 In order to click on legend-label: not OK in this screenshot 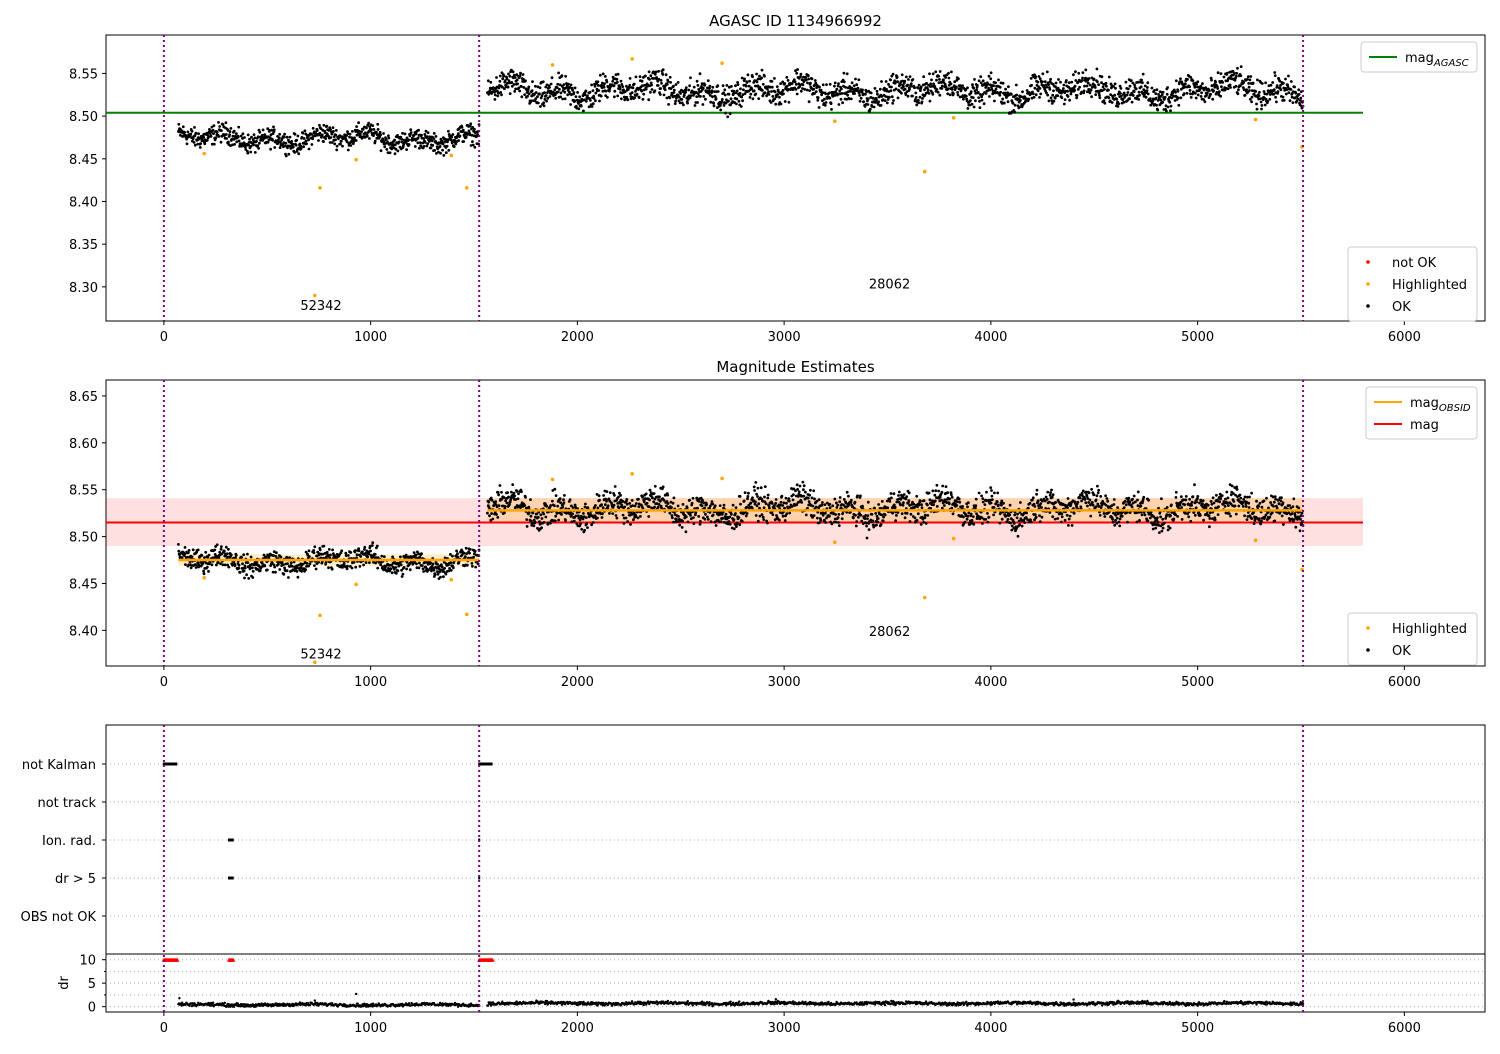, I will do `click(1414, 263)`.